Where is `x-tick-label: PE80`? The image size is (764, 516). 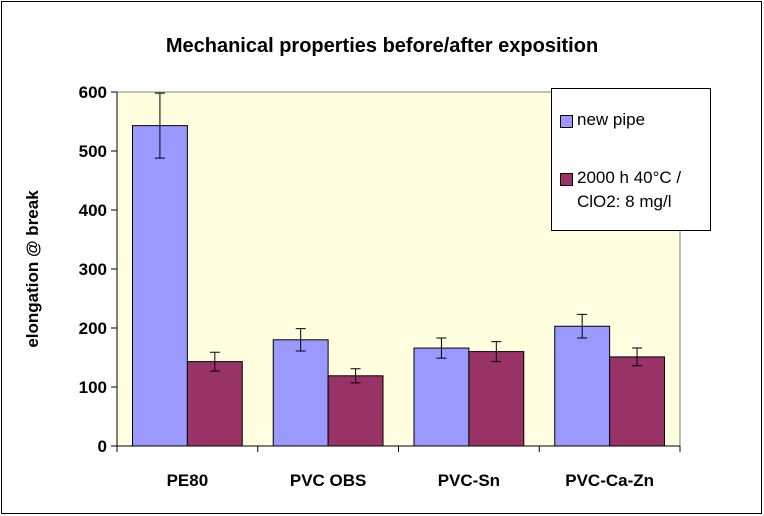
x-tick-label: PE80 is located at coordinates (188, 480).